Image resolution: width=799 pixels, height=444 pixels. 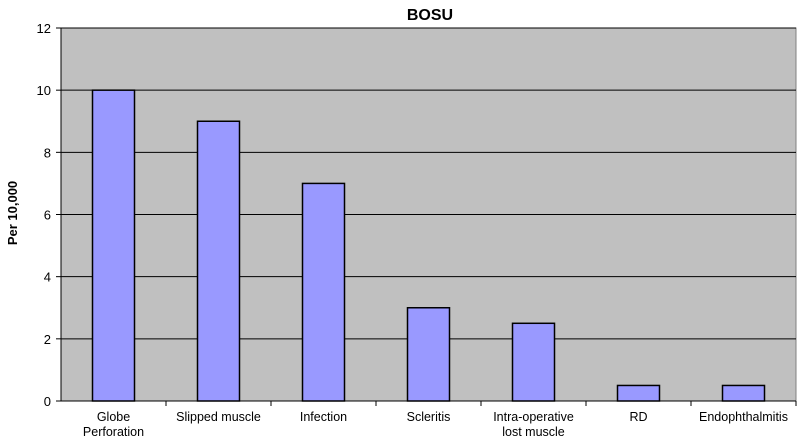 I want to click on chart-title: BOSU, so click(x=430, y=15).